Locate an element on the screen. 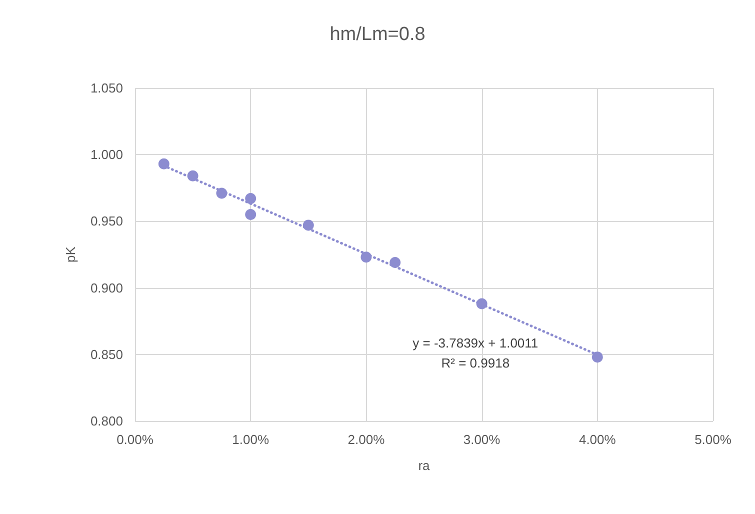 This screenshot has height=514, width=755. y-tick-label: 1.000 is located at coordinates (106, 154).